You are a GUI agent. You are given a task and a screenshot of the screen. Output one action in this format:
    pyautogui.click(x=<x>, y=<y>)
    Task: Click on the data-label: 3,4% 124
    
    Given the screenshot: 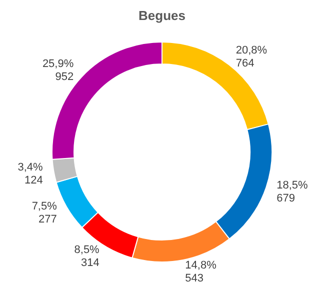 What is the action you would take?
    pyautogui.click(x=31, y=173)
    